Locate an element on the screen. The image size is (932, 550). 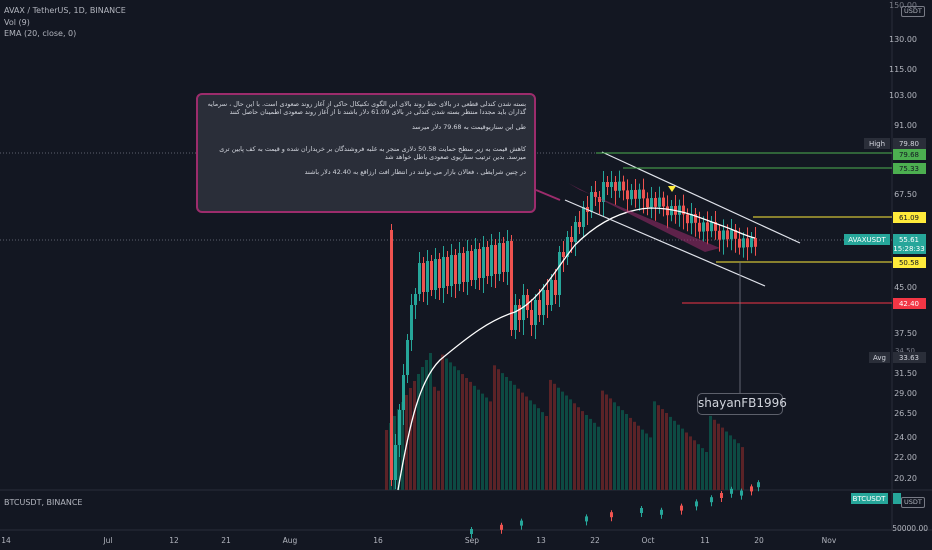
btc-pane-title: BTCUSDT, BINANCE is located at coordinates (43, 502).